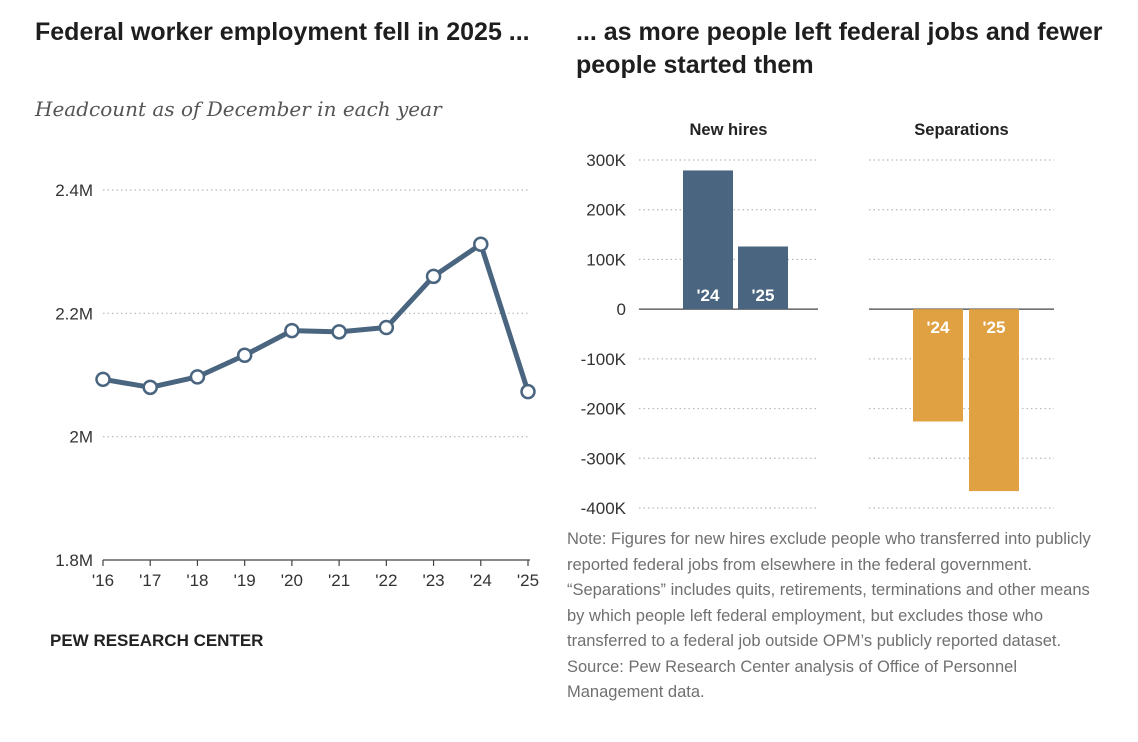  I want to click on left-chart-subtitle: Headcount as of December in each year, so click(238, 109).